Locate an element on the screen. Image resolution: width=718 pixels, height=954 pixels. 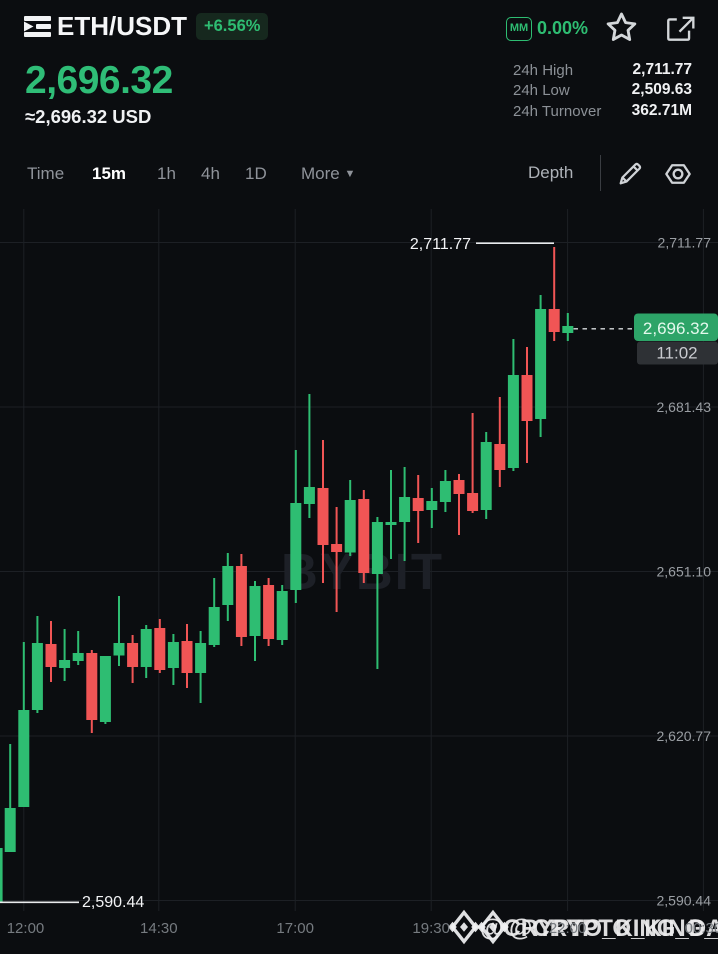
svg-text: 00:30 is located at coordinates (701, 928).